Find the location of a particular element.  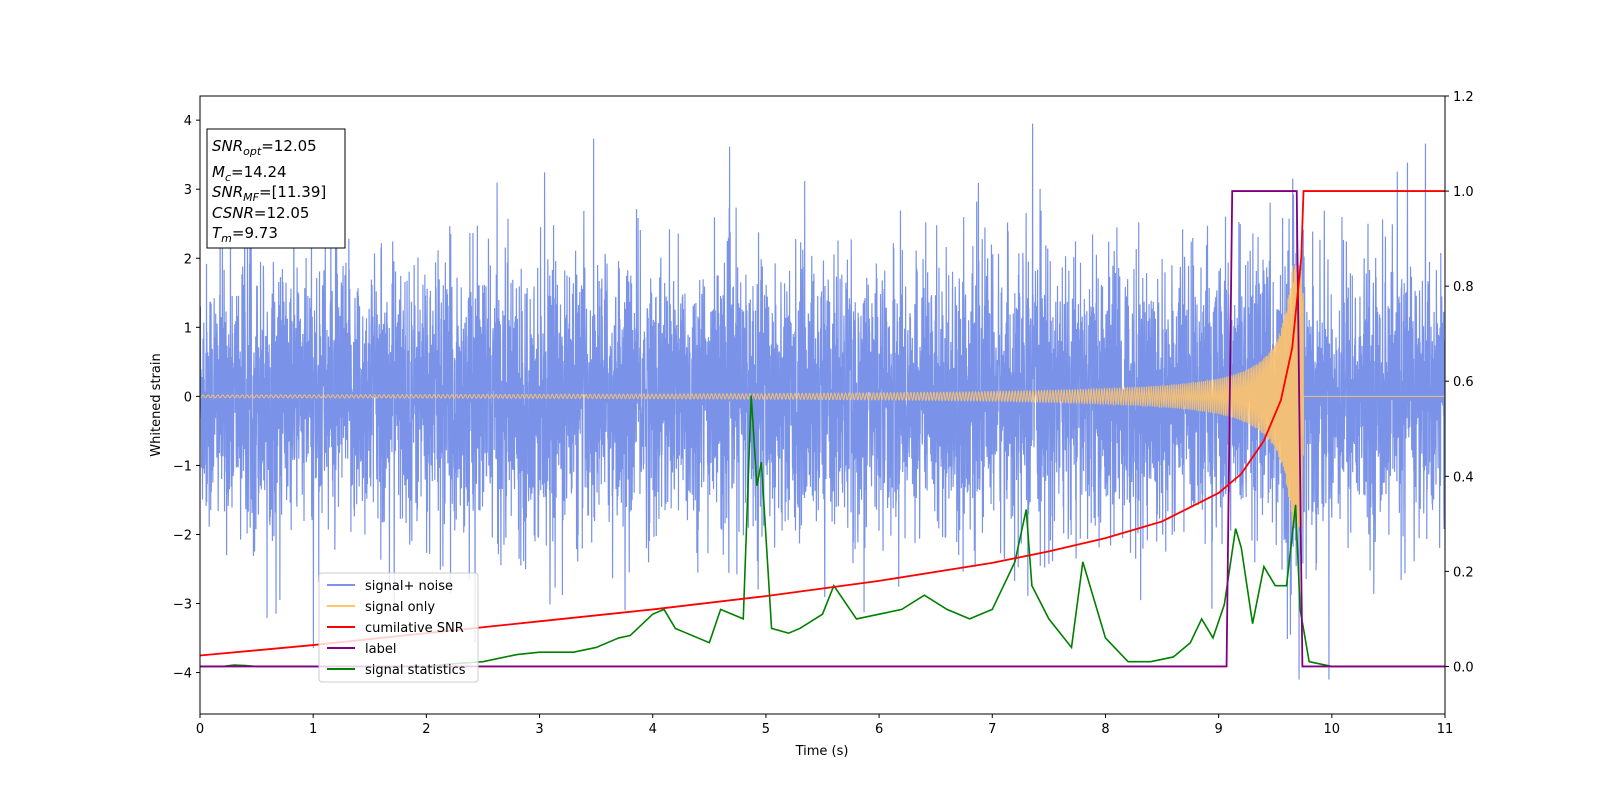

info-tm: Tm=9.73 is located at coordinates (245, 234).